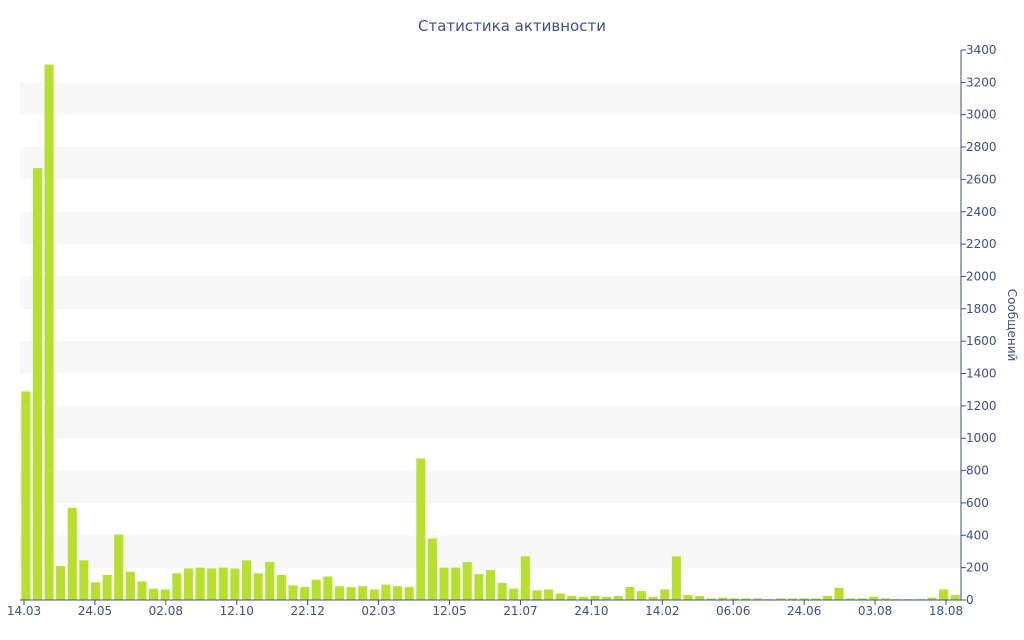 Image resolution: width=1024 pixels, height=640 pixels. What do you see at coordinates (977, 503) in the screenshot?
I see `y-tick-label: 600` at bounding box center [977, 503].